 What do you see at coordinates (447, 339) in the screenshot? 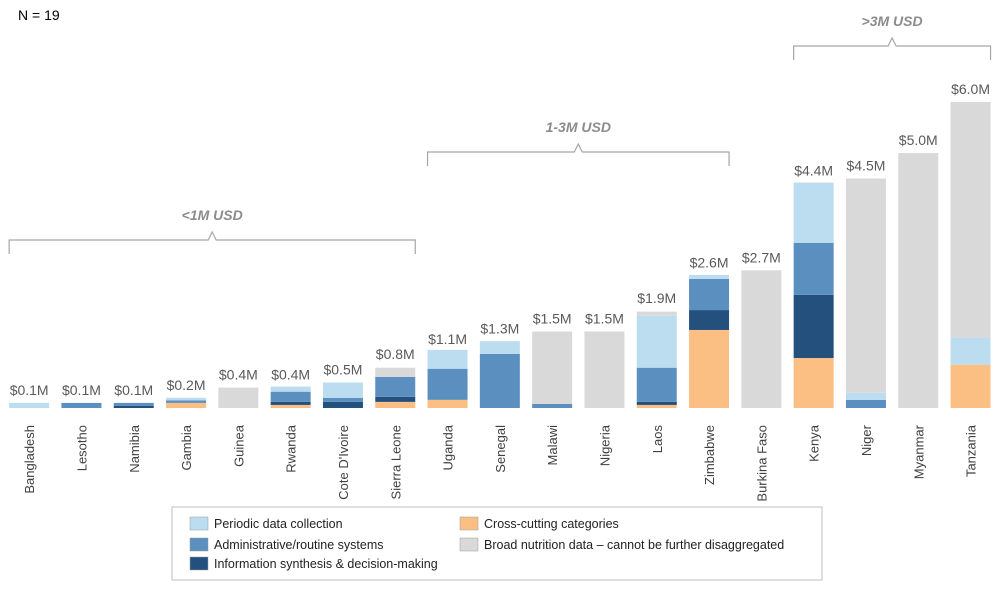
I see `value-label: $1.1M` at bounding box center [447, 339].